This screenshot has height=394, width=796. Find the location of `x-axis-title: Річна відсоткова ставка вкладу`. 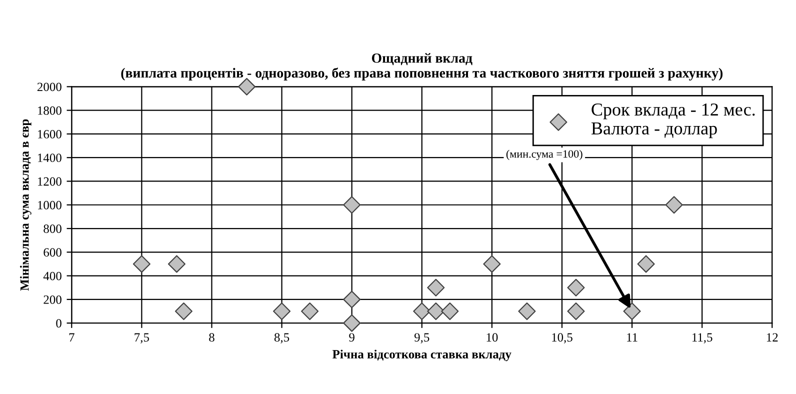

x-axis-title: Річна відсоткова ставка вкладу is located at coordinates (422, 356).